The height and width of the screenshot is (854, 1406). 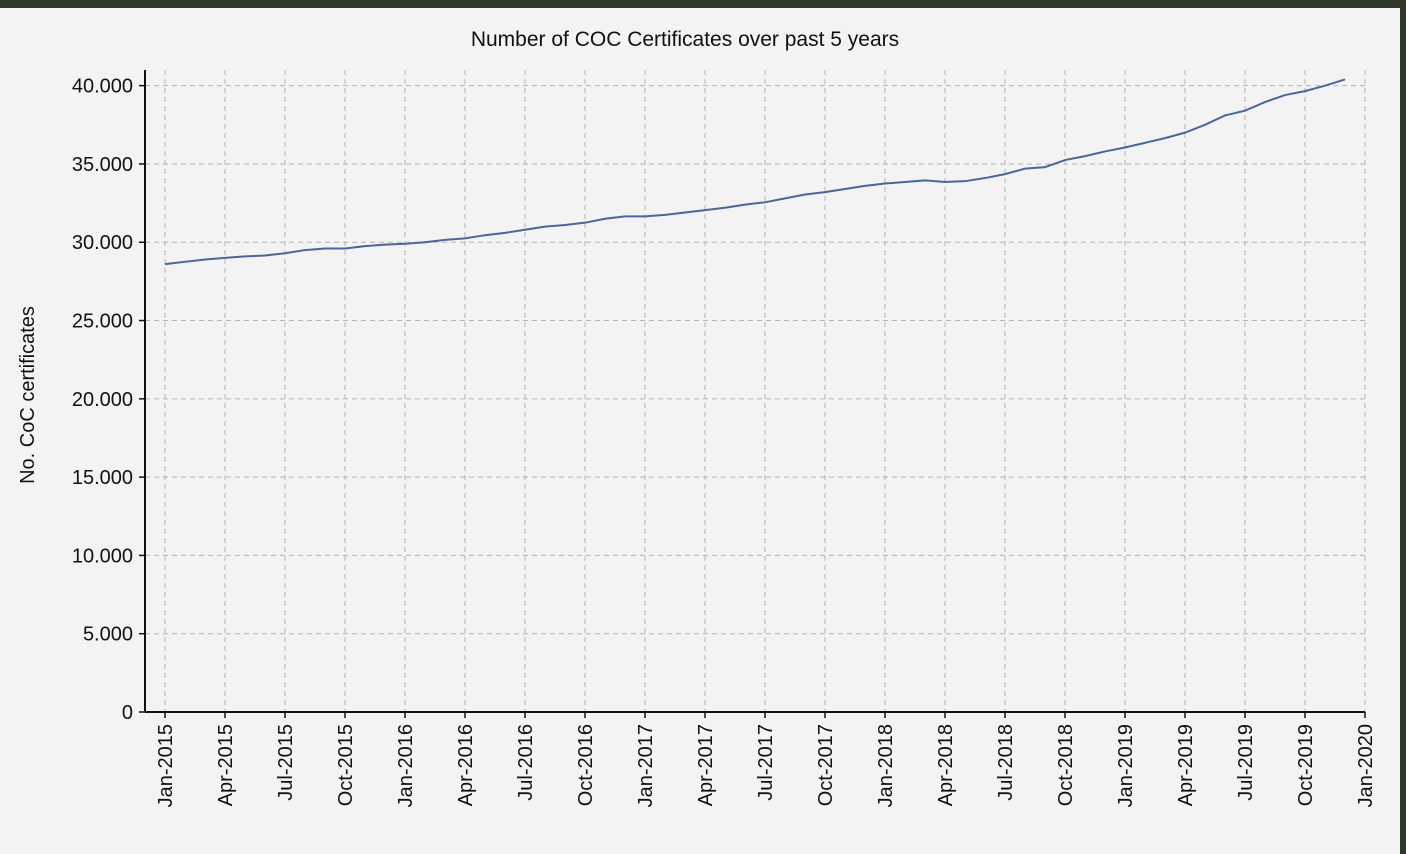 What do you see at coordinates (526, 762) in the screenshot?
I see `x-tick-label: Jul-2016` at bounding box center [526, 762].